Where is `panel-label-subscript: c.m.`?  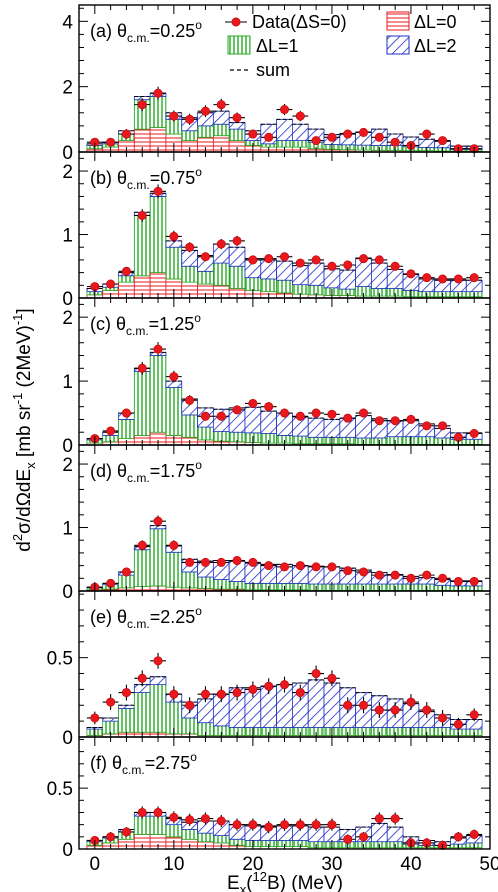
panel-label-subscript: c.m. is located at coordinates (138, 624).